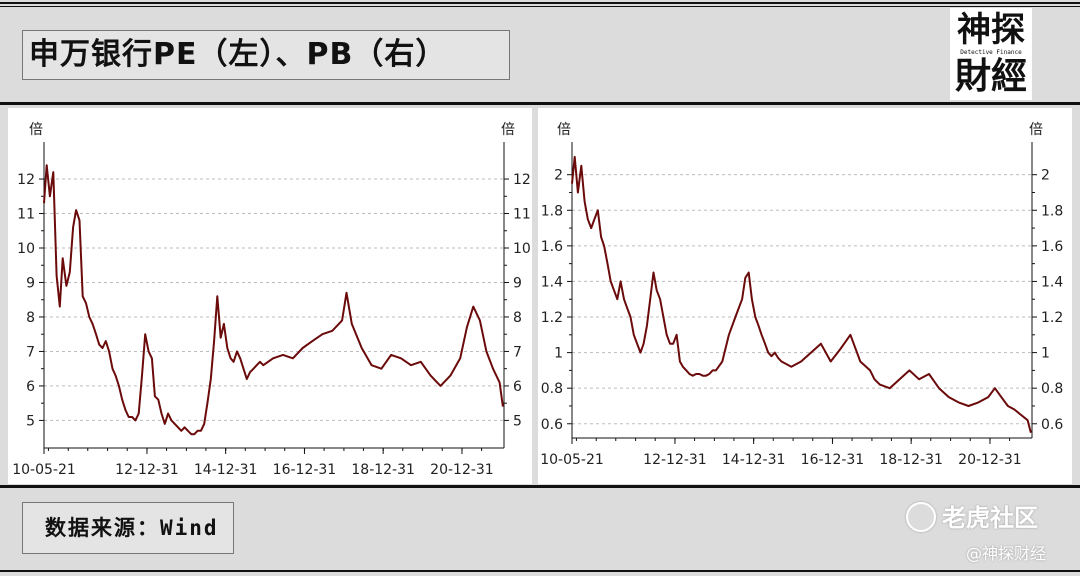 This screenshot has height=576, width=1080. I want to click on page-title: 申万银行PE（左）、PB（右）, so click(266, 55).